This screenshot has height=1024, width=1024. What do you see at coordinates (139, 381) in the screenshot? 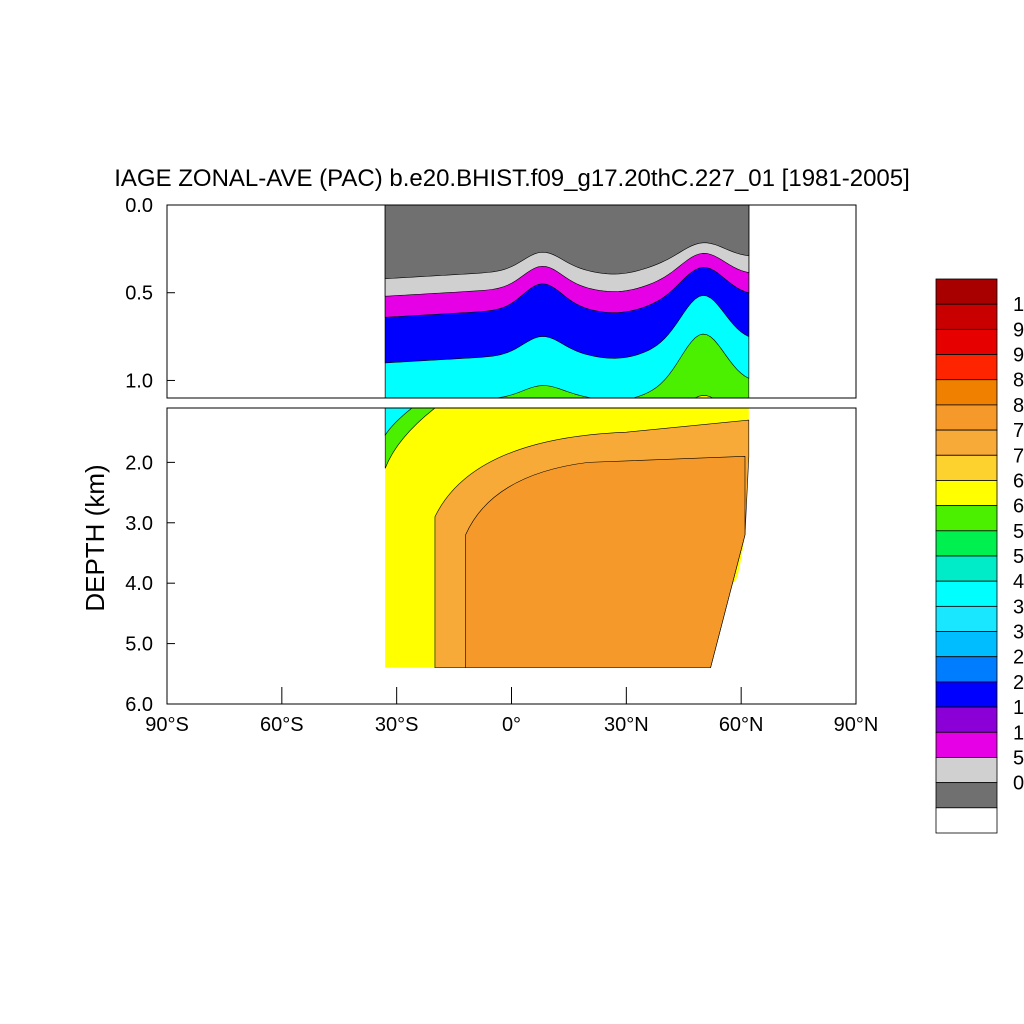
I see `y-tick-label: 1.0` at bounding box center [139, 381].